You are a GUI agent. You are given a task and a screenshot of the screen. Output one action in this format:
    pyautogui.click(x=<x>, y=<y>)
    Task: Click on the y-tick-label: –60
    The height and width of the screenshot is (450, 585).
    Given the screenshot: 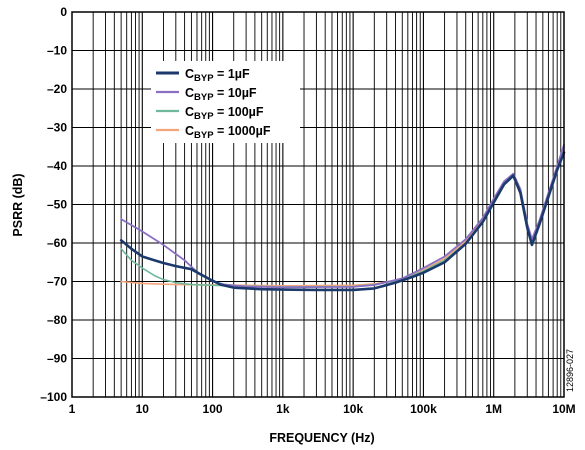 What is the action you would take?
    pyautogui.click(x=57, y=243)
    